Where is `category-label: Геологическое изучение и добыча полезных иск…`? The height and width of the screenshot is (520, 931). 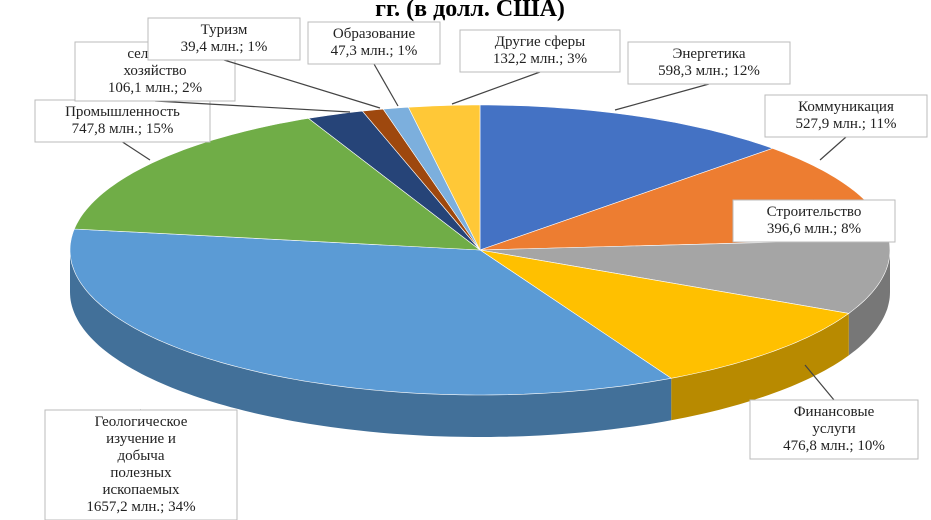
category-label: Геологическое изучение и добыча полезных иск… is located at coordinates (141, 456).